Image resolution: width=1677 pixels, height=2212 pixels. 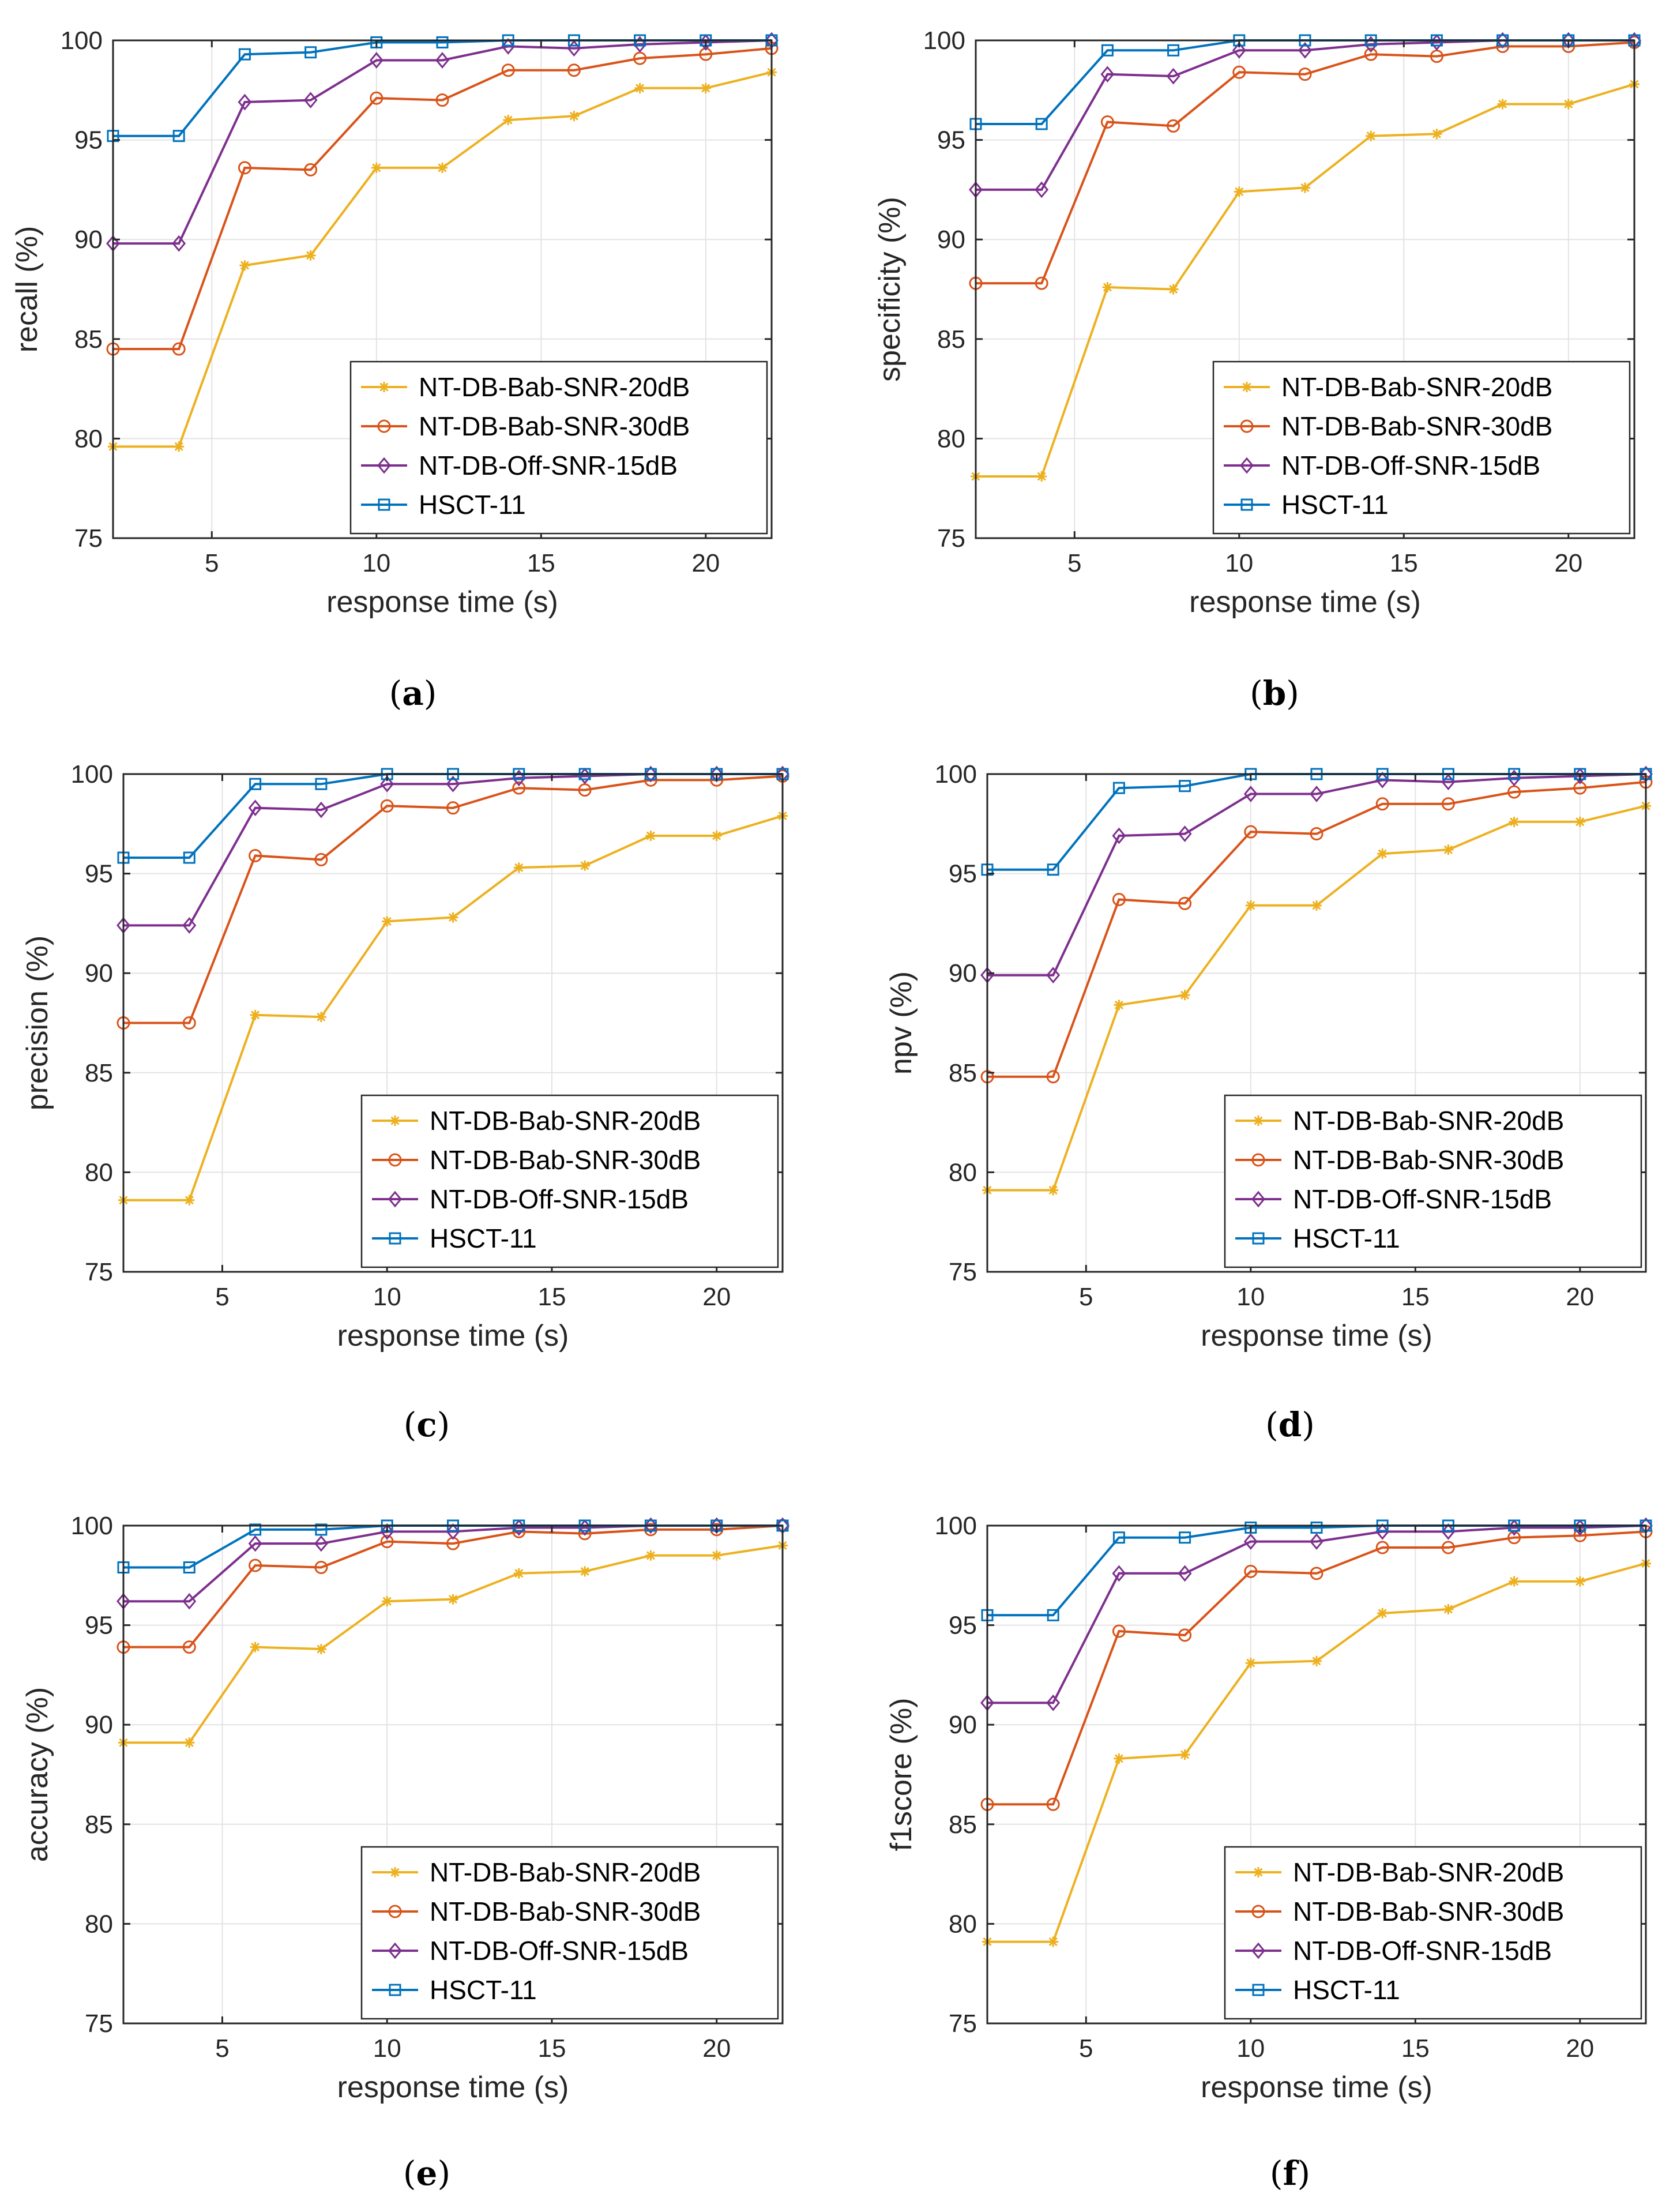 I want to click on x-axis-label: response time (s), so click(x=1316, y=1336).